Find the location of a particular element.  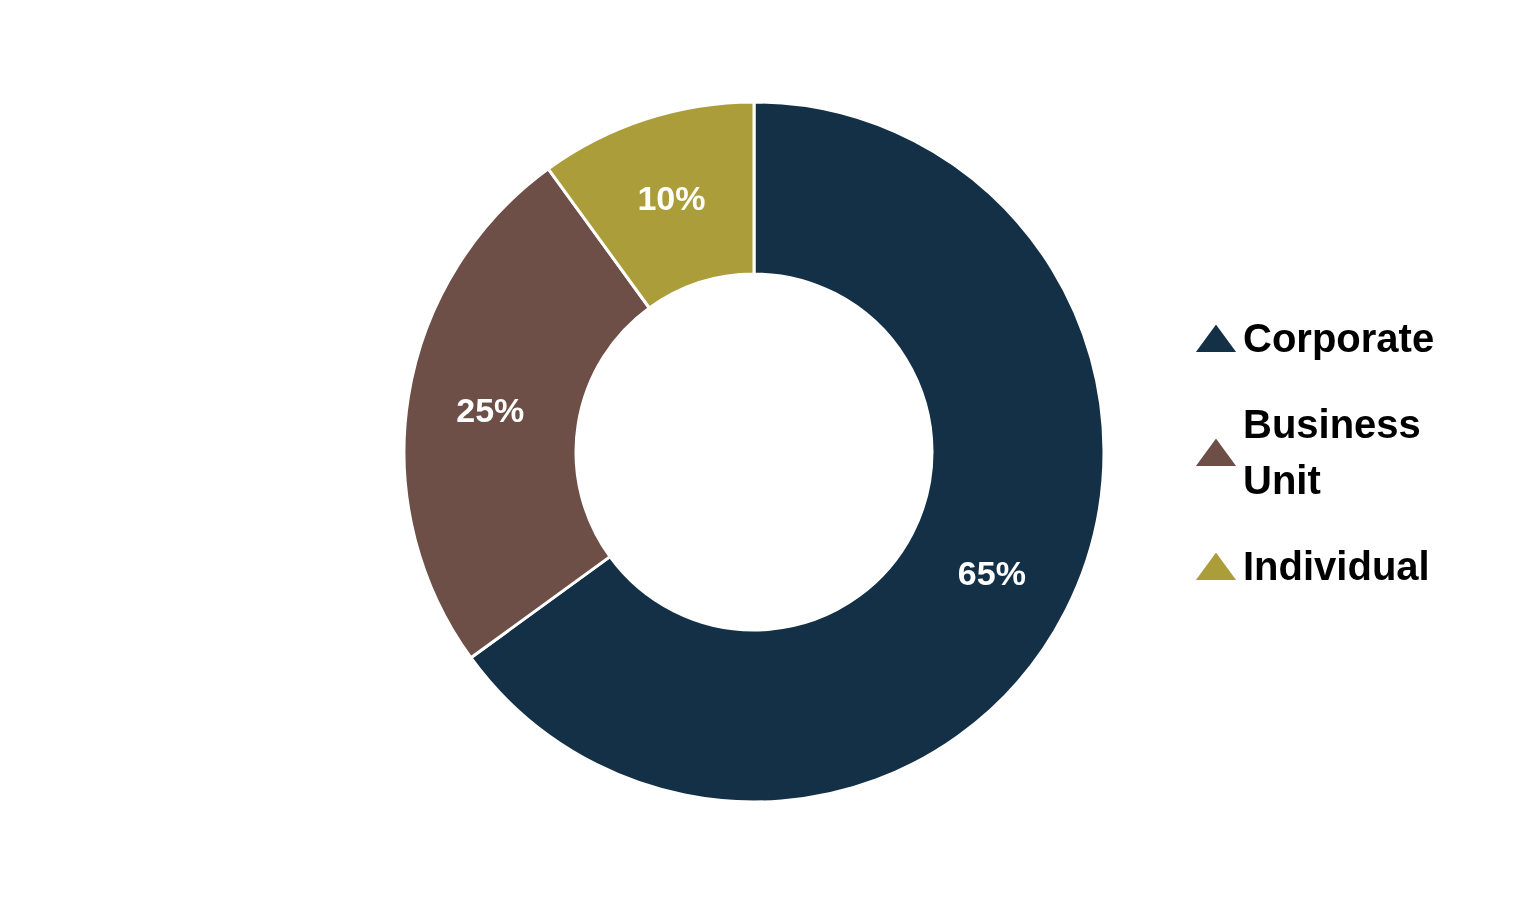

legend-label: Business Unit is located at coordinates (1337, 452).